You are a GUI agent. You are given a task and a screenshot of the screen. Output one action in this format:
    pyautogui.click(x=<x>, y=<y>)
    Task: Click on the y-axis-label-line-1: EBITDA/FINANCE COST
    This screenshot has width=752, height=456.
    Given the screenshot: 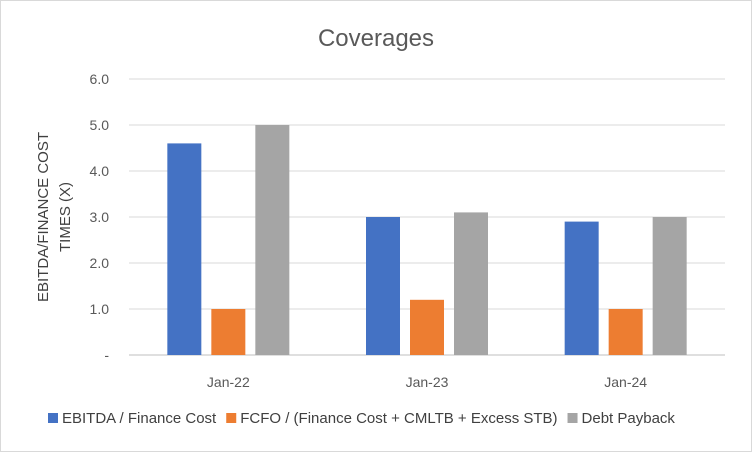 What is the action you would take?
    pyautogui.click(x=43, y=217)
    